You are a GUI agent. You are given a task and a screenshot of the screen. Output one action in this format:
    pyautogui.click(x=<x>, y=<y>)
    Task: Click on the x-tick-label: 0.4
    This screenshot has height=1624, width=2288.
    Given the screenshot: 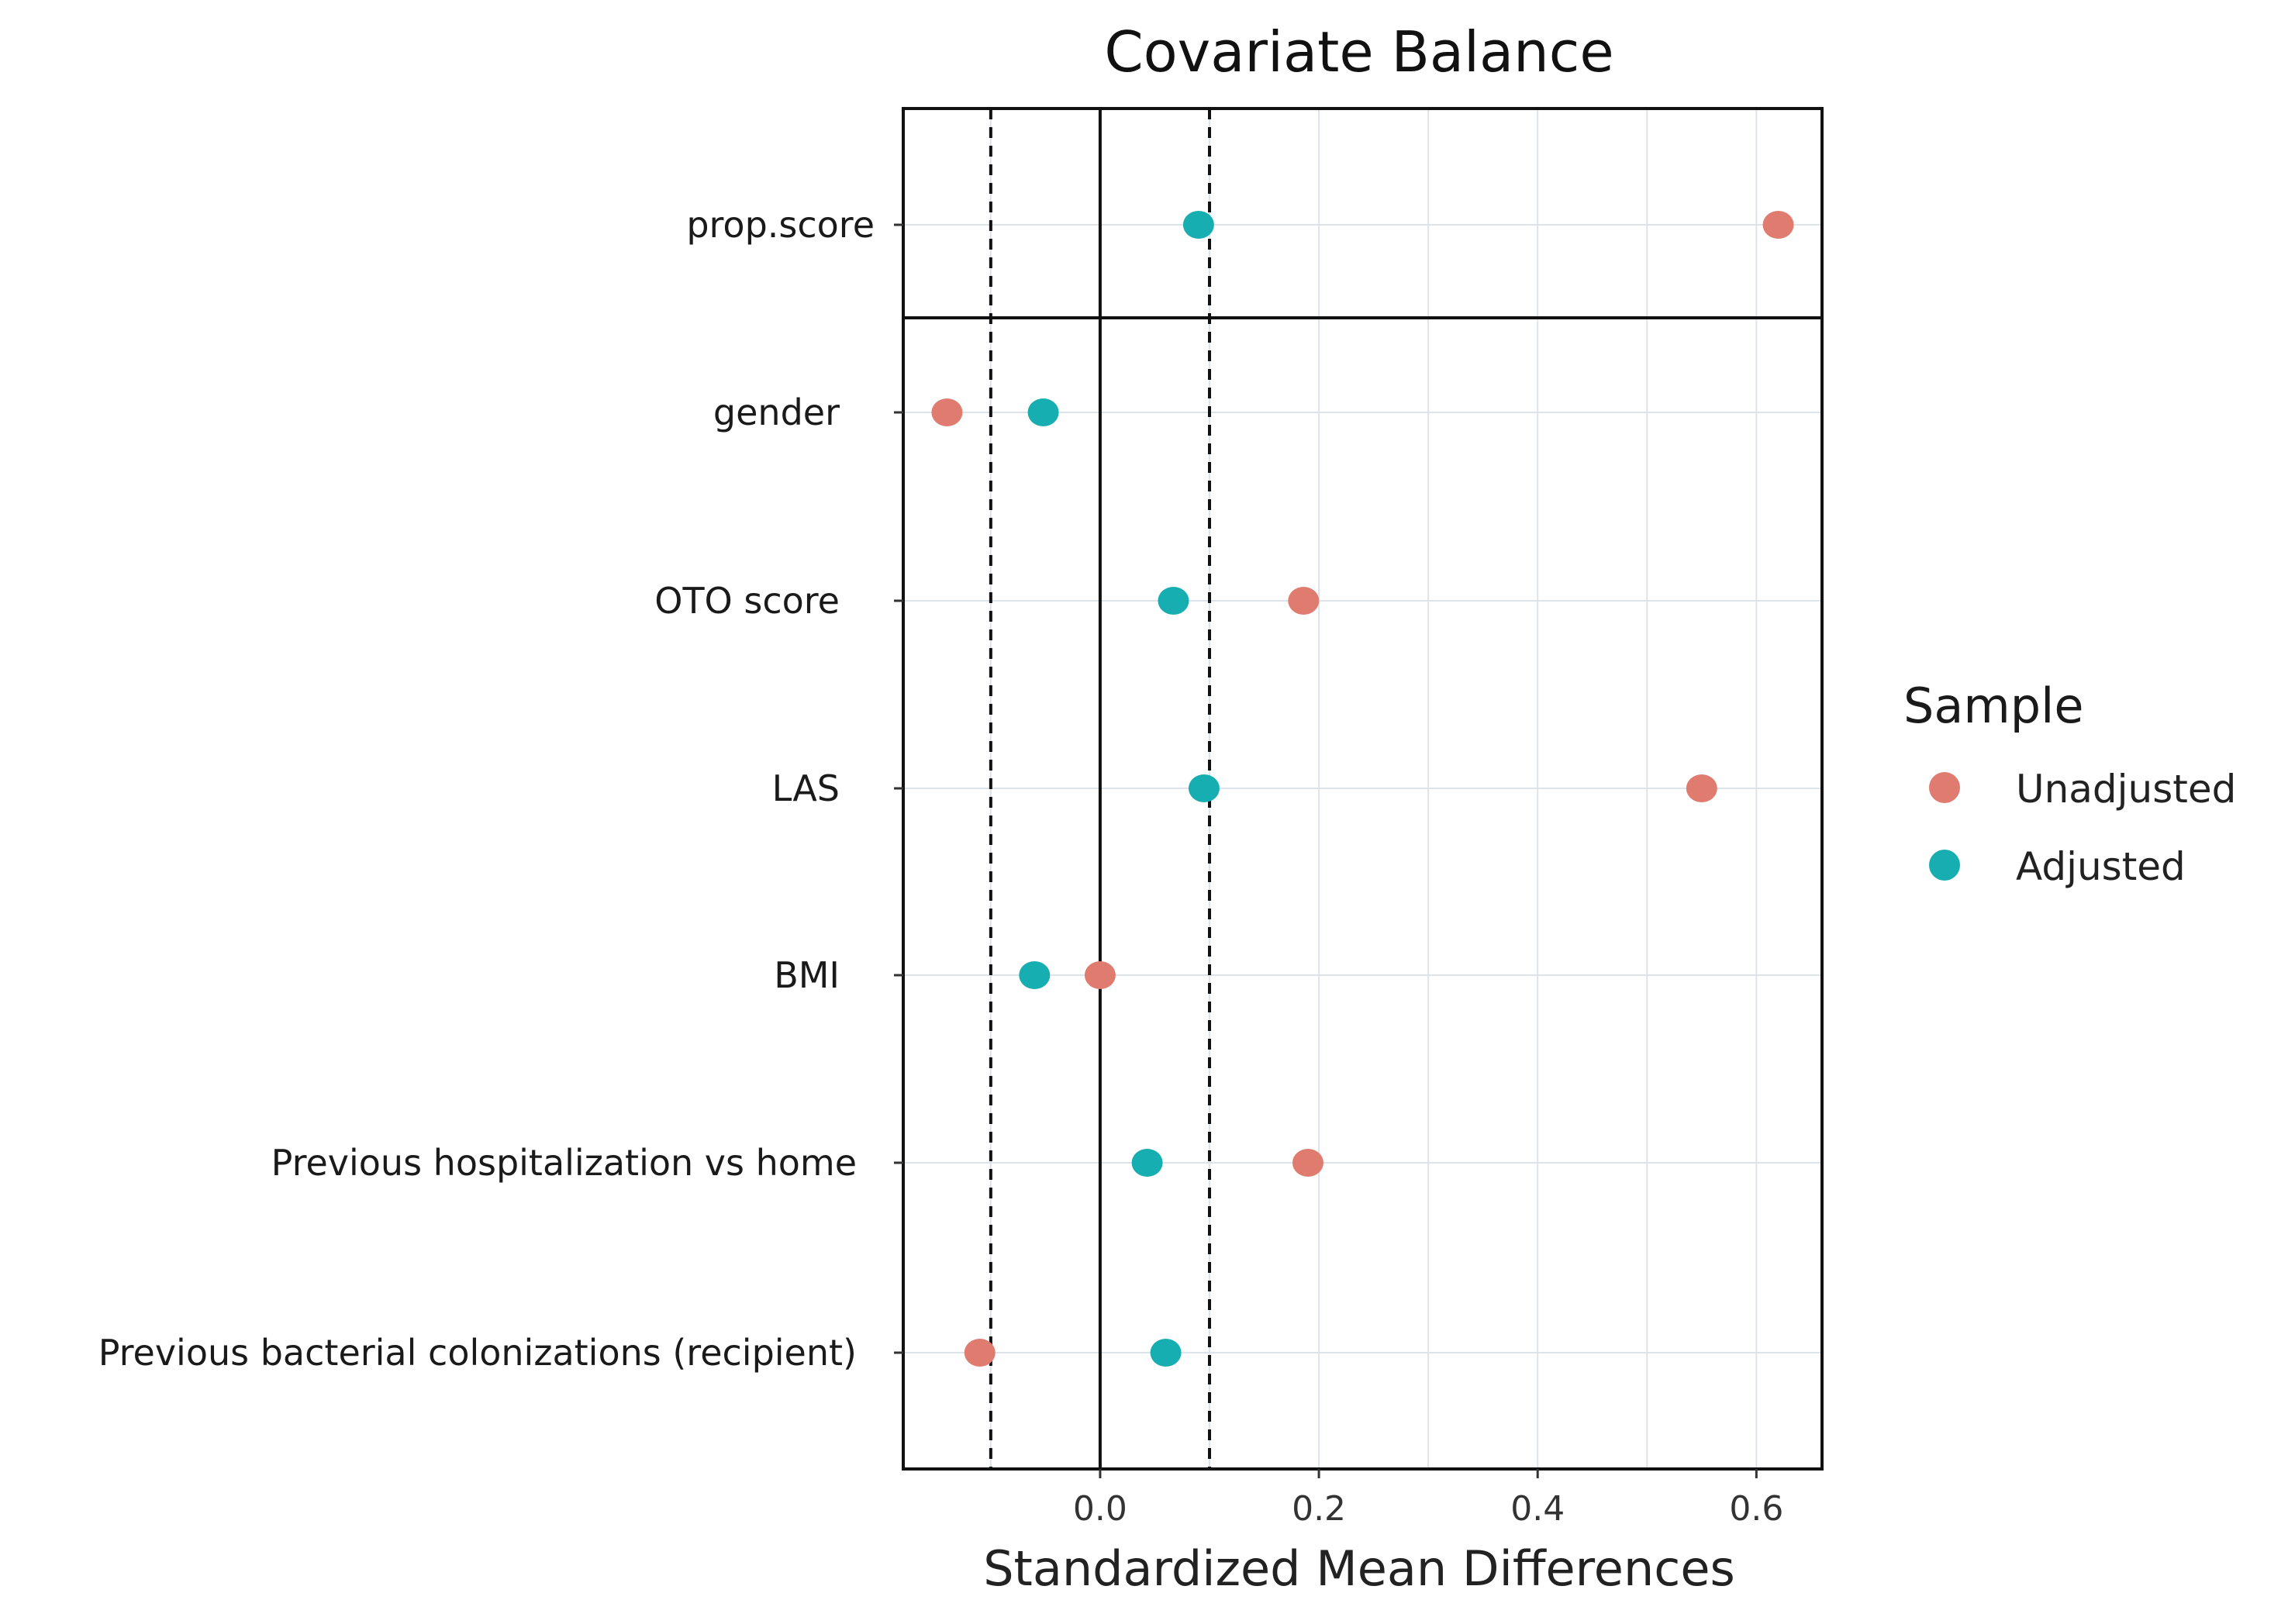 What is the action you would take?
    pyautogui.click(x=1537, y=1509)
    